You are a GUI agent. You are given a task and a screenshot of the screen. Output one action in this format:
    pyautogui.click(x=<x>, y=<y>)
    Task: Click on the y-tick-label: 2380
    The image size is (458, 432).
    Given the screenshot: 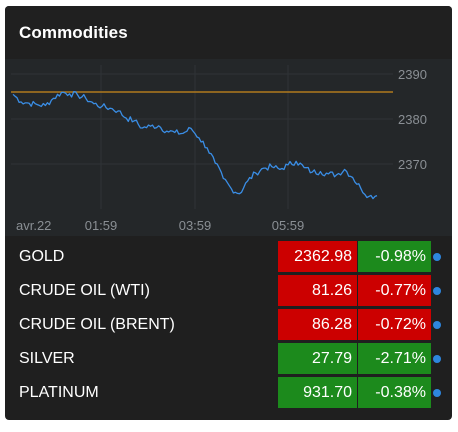 What is the action you would take?
    pyautogui.click(x=412, y=119)
    